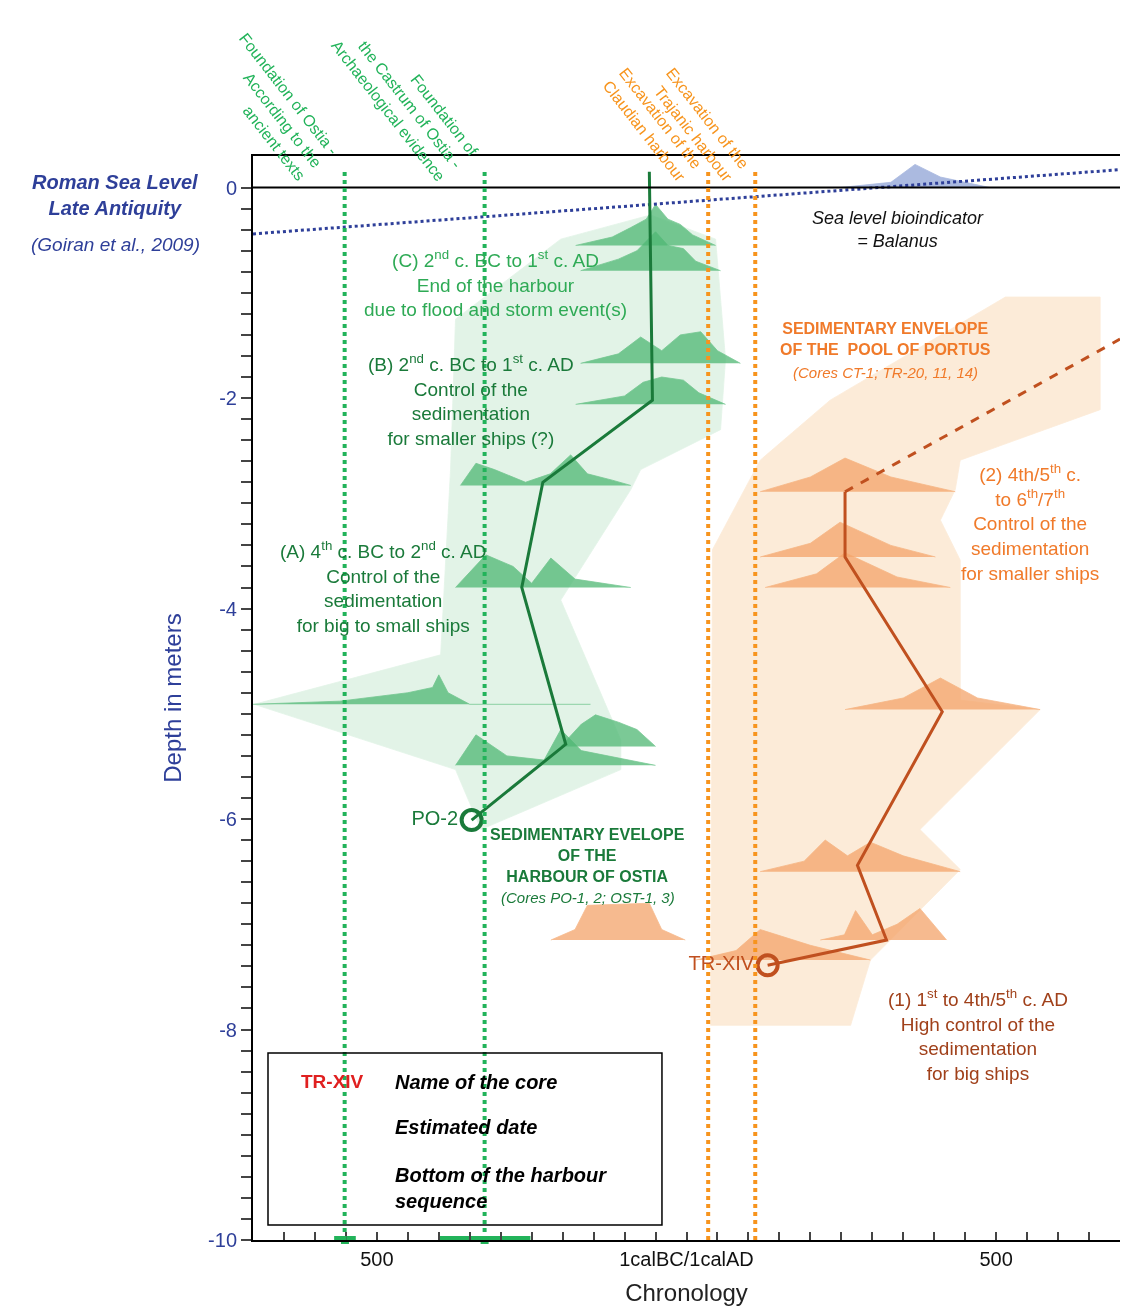  I want to click on y-tick-label: -6, so click(228, 819).